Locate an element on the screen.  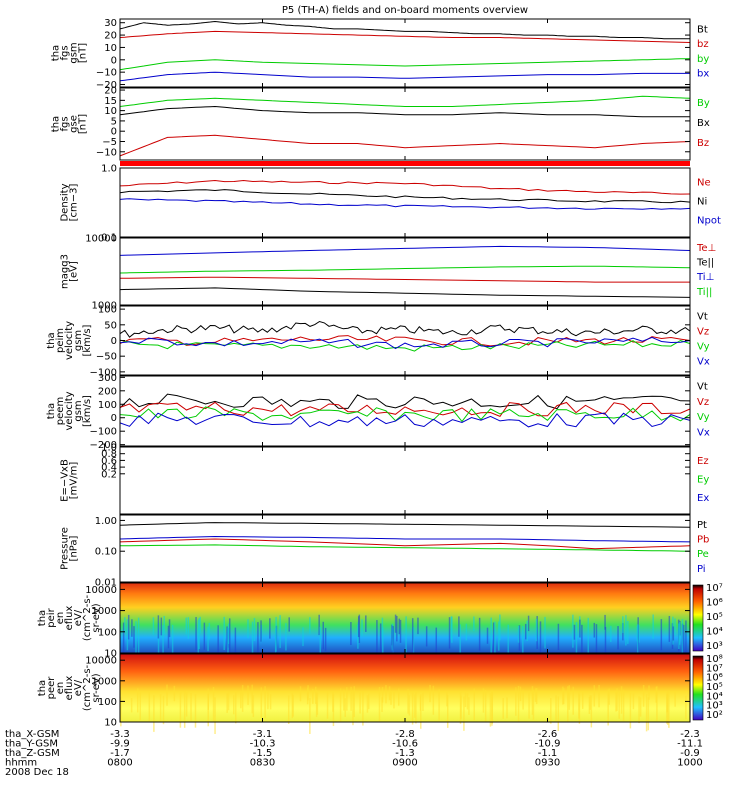
y-tick-label: 0 is located at coordinates (114, 418).